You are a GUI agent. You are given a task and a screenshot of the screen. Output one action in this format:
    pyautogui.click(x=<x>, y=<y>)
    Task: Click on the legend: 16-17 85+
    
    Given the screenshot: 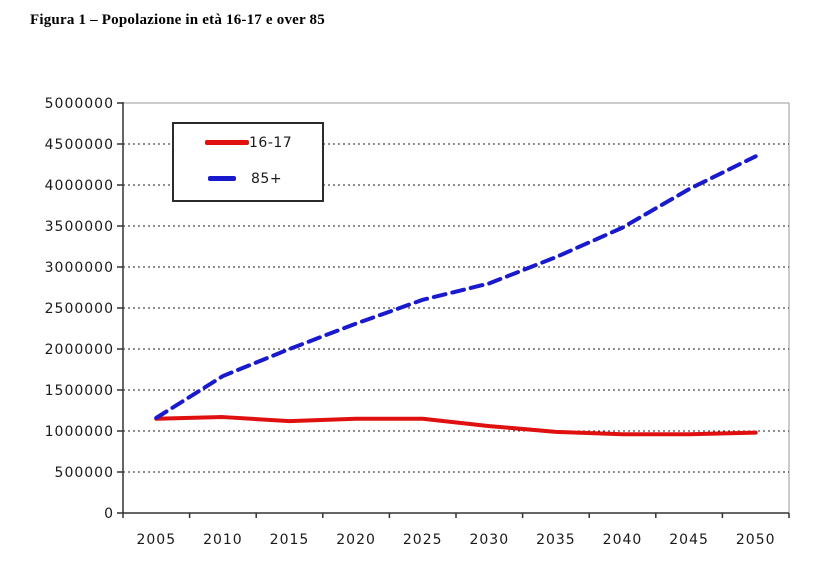 What is the action you would take?
    pyautogui.click(x=248, y=162)
    